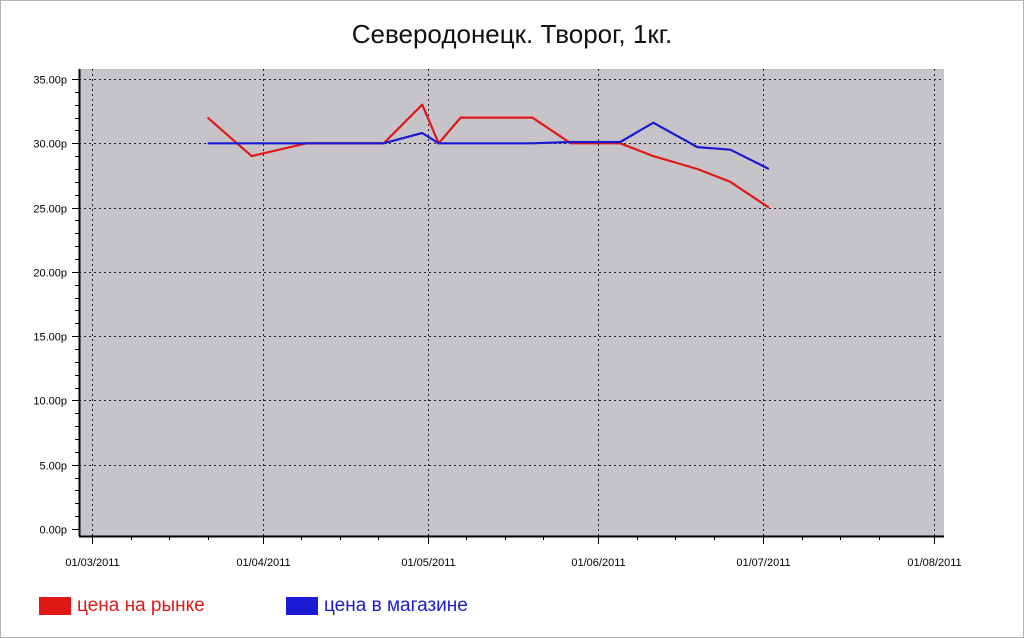 The width and height of the screenshot is (1024, 638). What do you see at coordinates (50, 338) in the screenshot?
I see `y-tick-label: 15.00р` at bounding box center [50, 338].